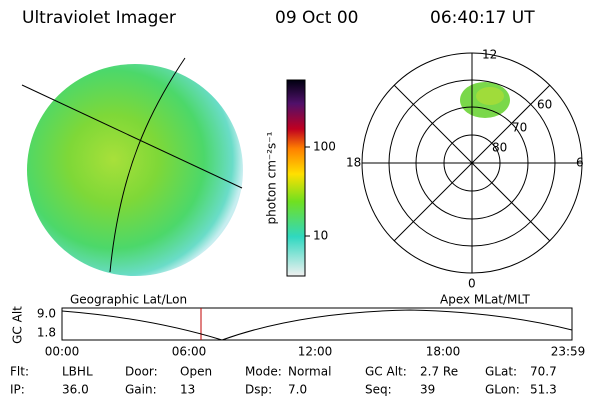 The width and height of the screenshot is (600, 400). Describe the element at coordinates (18, 325) in the screenshot. I see `strip-y-title: GC Alt` at that location.